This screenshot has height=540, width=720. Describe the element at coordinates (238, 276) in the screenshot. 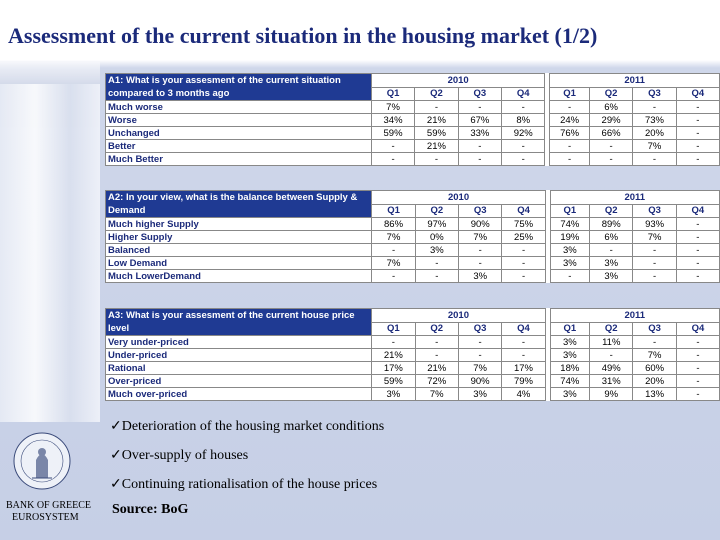

I see `row-label: Much LowerDemand` at that location.